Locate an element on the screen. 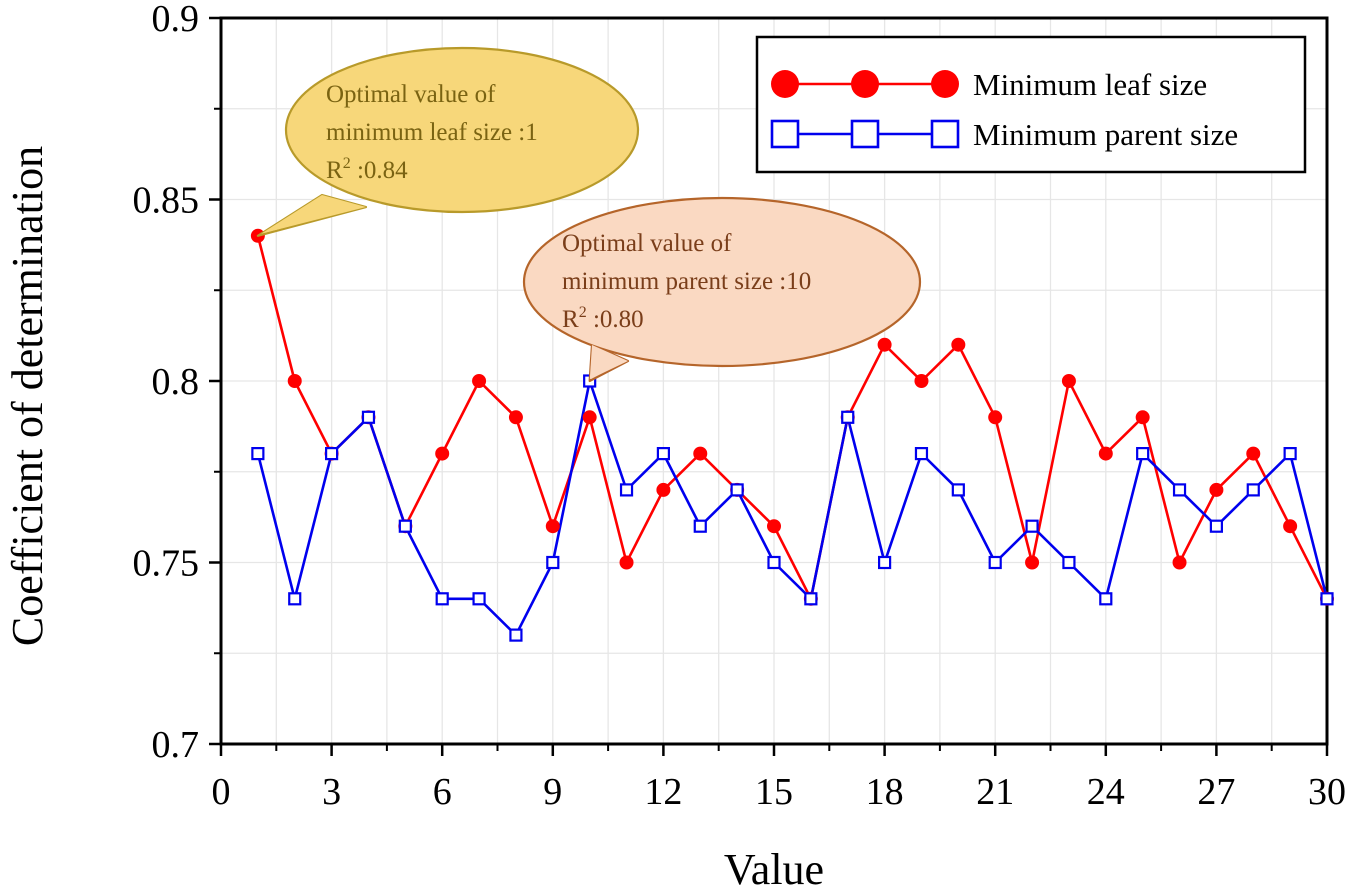  x-axis-title: Value is located at coordinates (774, 867).